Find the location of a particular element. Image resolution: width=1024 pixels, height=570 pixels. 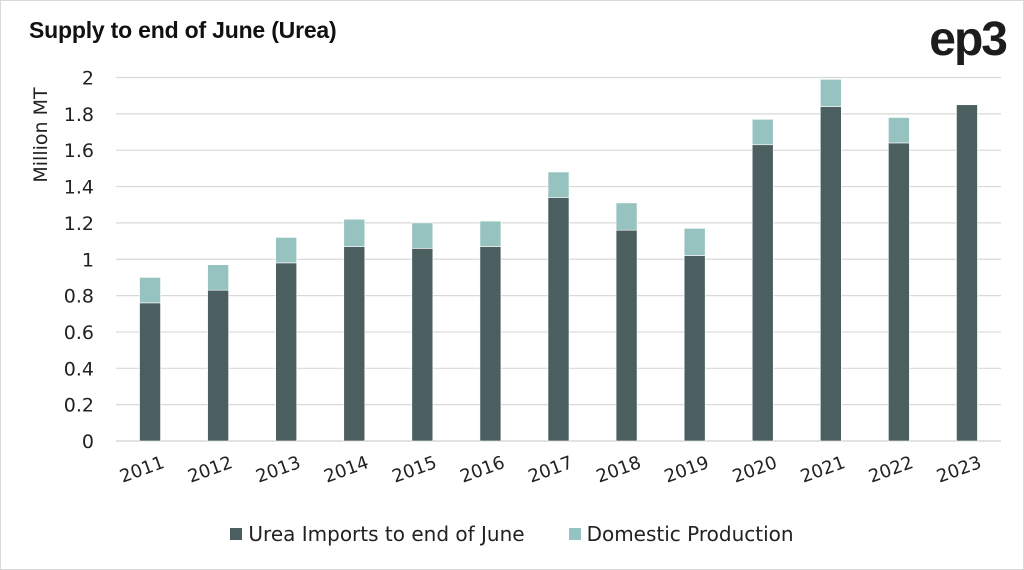

legend-label-imports: Urea Imports to end of June is located at coordinates (386, 534).